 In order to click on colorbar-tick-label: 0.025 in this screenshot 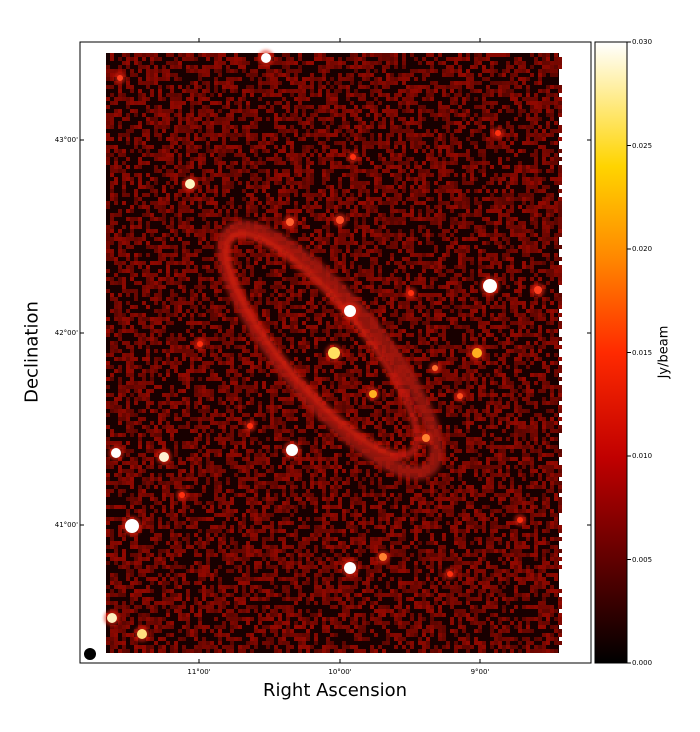, I will do `click(642, 145)`.